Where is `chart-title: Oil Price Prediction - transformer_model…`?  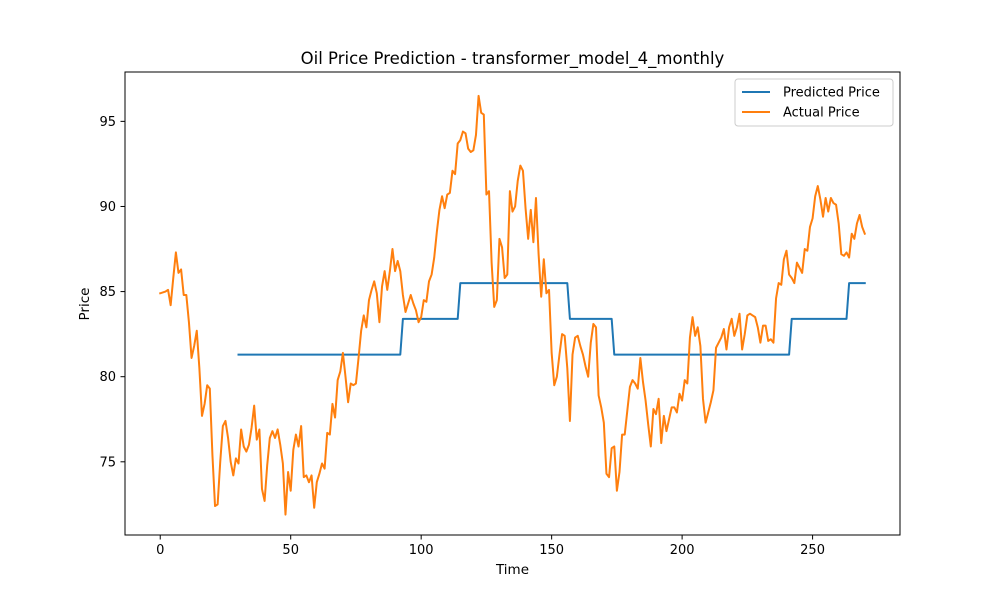
chart-title: Oil Price Prediction - transformer_model… is located at coordinates (513, 59).